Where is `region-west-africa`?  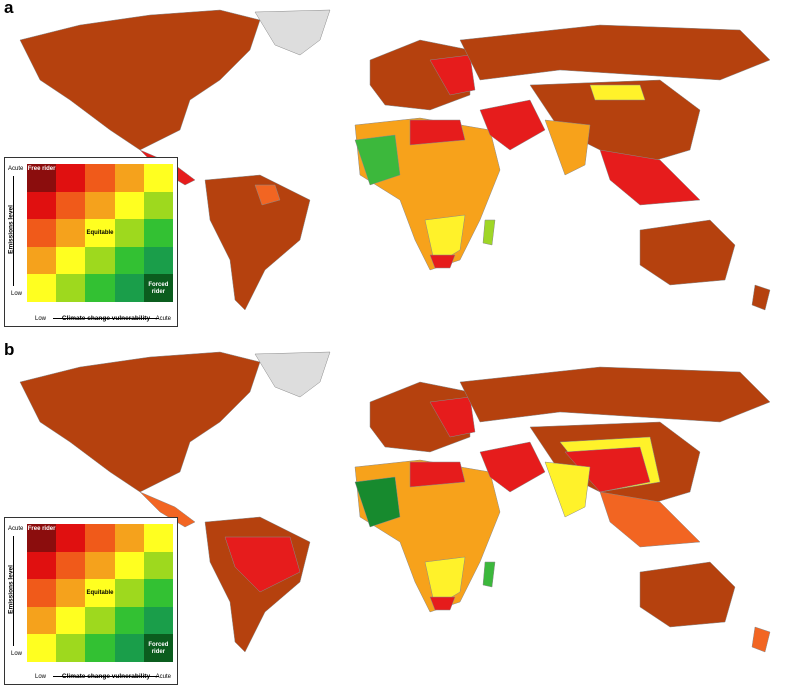 region-west-africa is located at coordinates (377, 502).